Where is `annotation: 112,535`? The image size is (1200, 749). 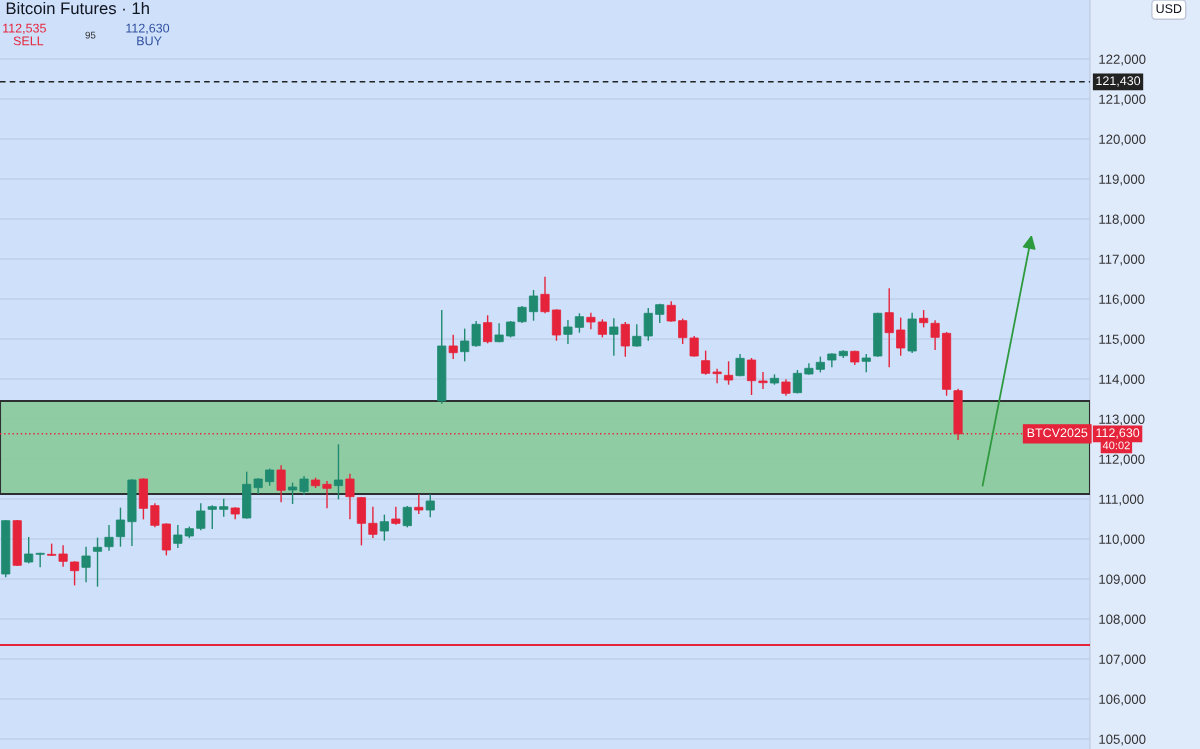
annotation: 112,535 is located at coordinates (24, 29).